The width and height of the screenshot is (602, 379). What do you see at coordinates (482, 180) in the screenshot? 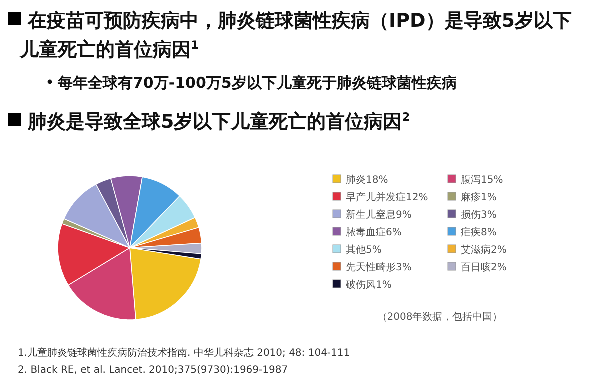
I see `legend-label: 腹泻15%` at bounding box center [482, 180].